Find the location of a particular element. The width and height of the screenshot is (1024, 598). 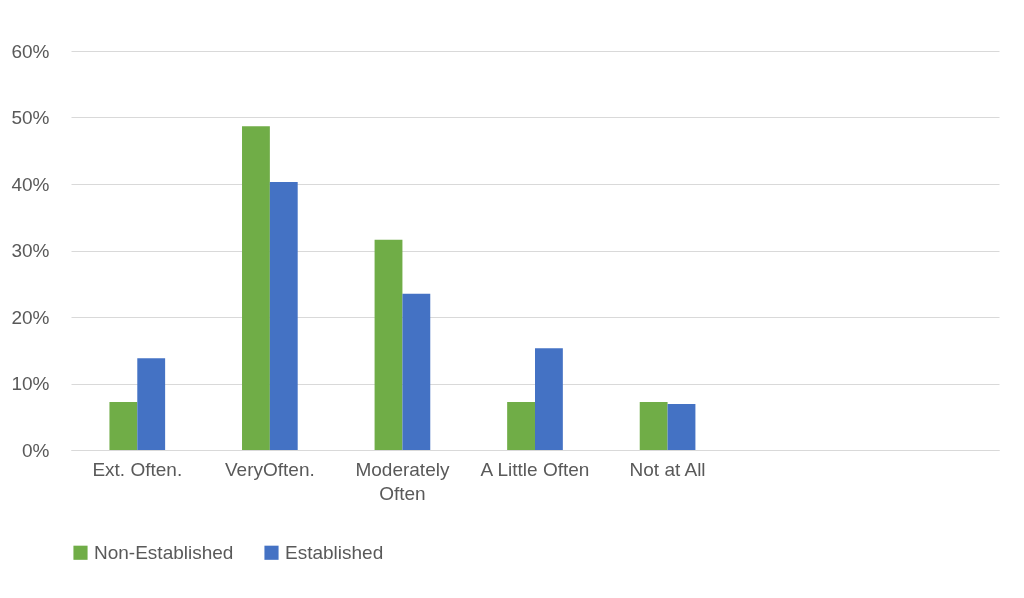

y-tick-label: 20% is located at coordinates (30, 317).